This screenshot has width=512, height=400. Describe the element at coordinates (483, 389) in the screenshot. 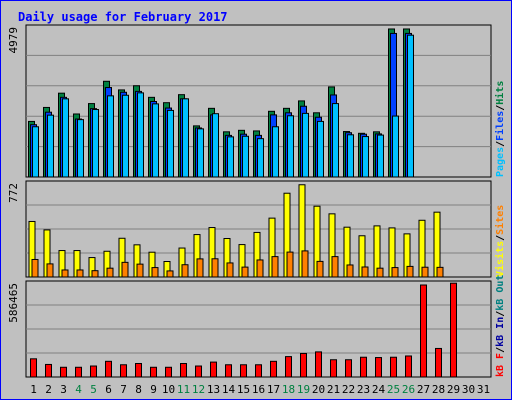

I see `x-tick-label: 31` at that location.